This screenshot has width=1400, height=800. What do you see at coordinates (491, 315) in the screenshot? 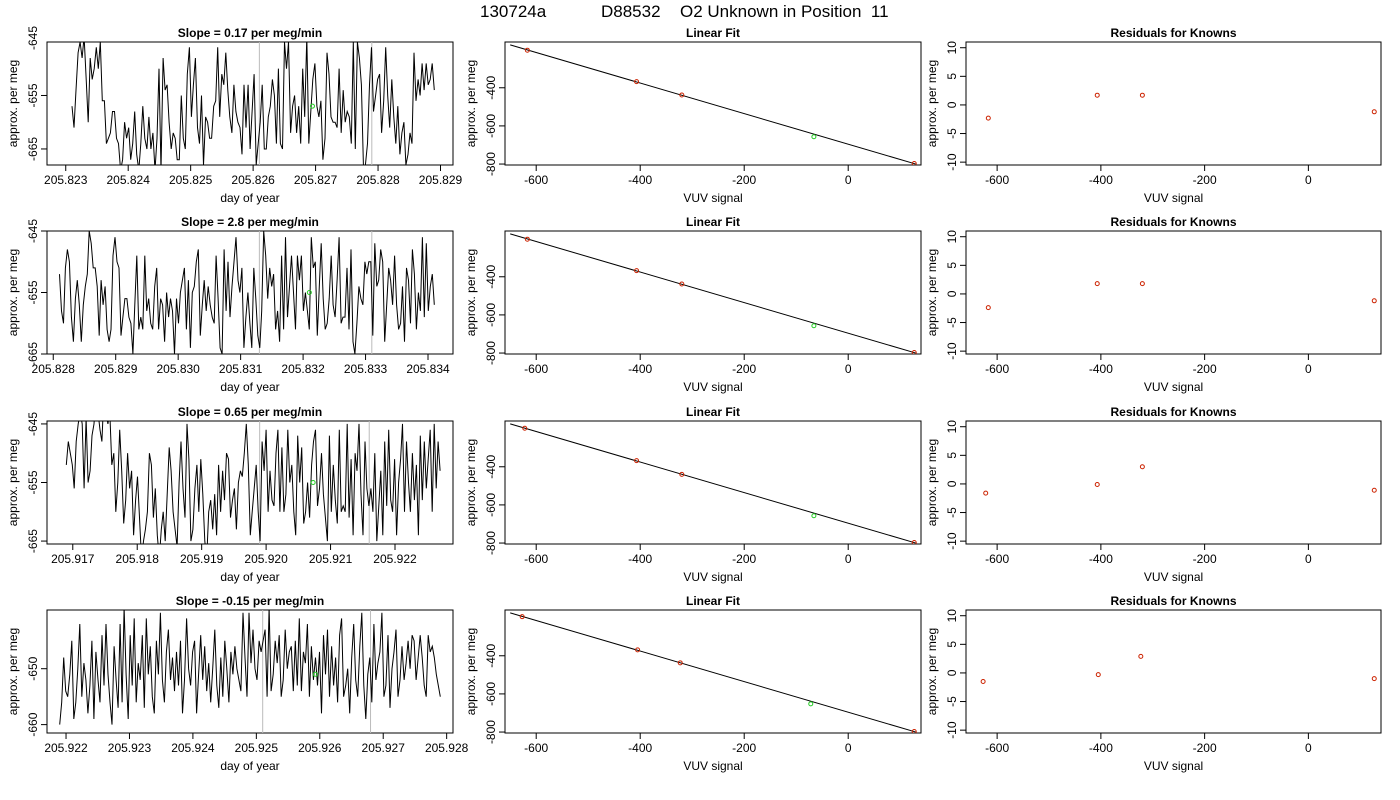
I see `y-tick-label: -600` at bounding box center [491, 315].